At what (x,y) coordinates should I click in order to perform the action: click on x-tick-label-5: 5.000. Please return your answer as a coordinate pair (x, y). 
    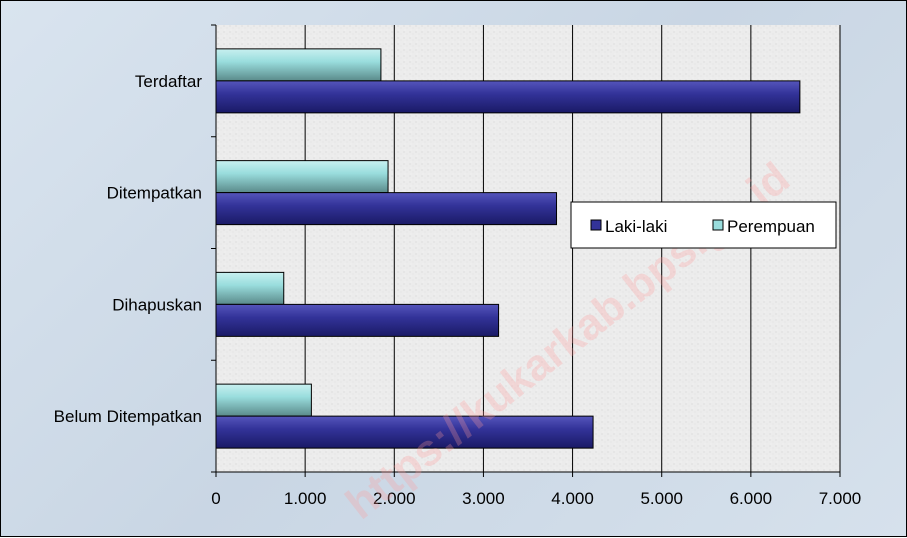
    Looking at the image, I should click on (661, 498).